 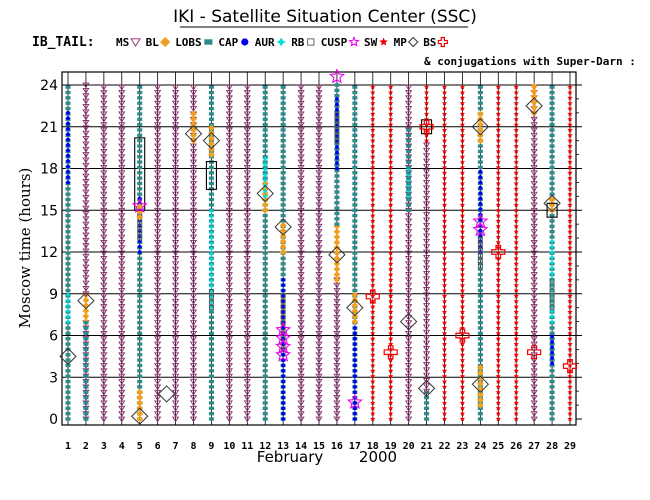 I want to click on x-tick-label: 11, so click(x=247, y=446).